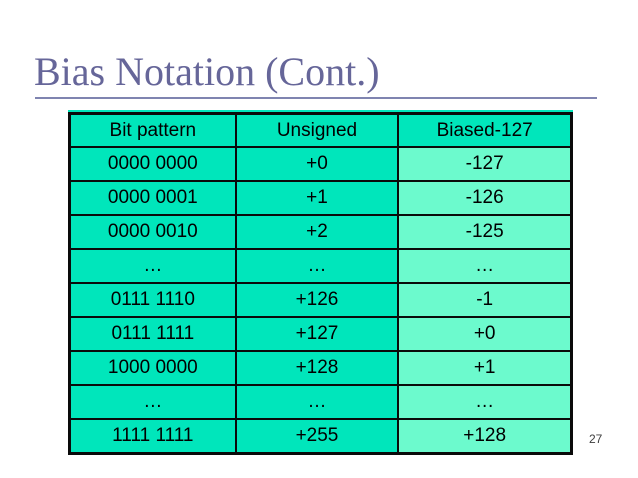  I want to click on table-row: 0000 0001 +1 -126, so click(320, 197).